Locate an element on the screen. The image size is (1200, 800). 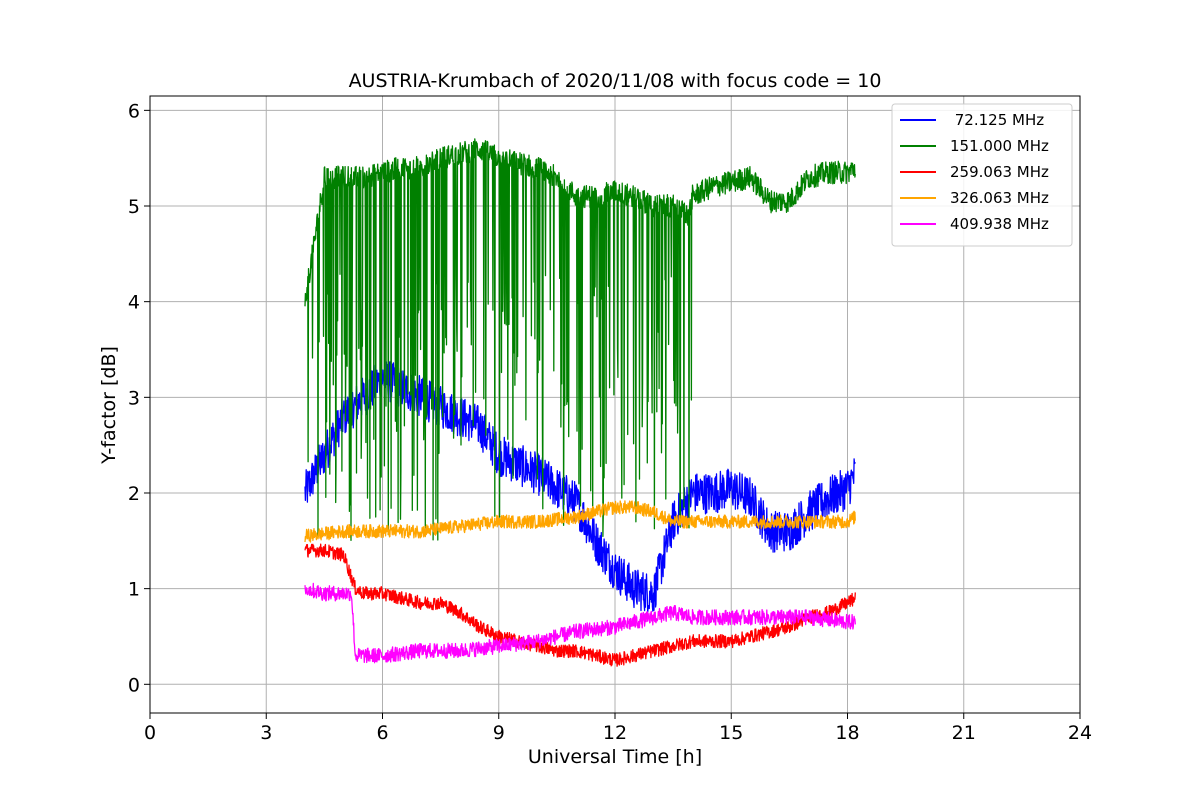
legend-entry: 72.125 MHz is located at coordinates (997, 120).